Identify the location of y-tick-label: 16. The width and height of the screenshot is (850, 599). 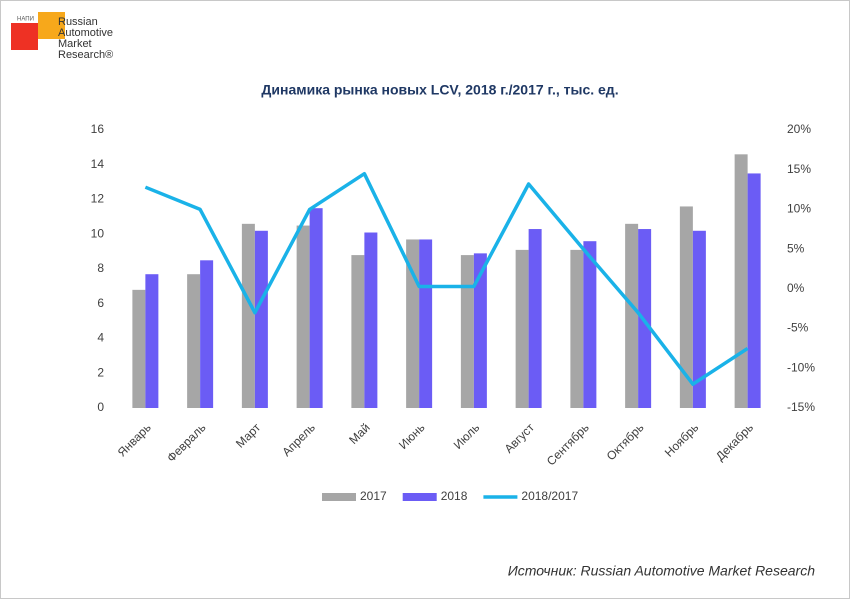
(98, 129).